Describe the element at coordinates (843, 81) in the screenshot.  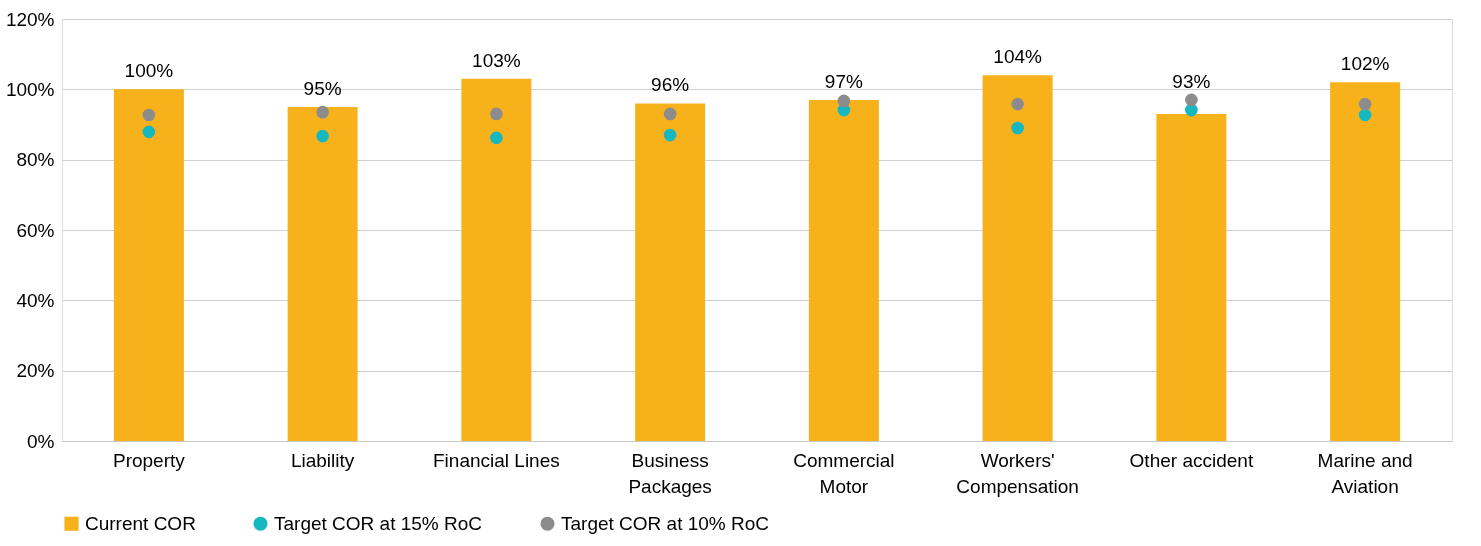
I see `data-label: 97%` at that location.